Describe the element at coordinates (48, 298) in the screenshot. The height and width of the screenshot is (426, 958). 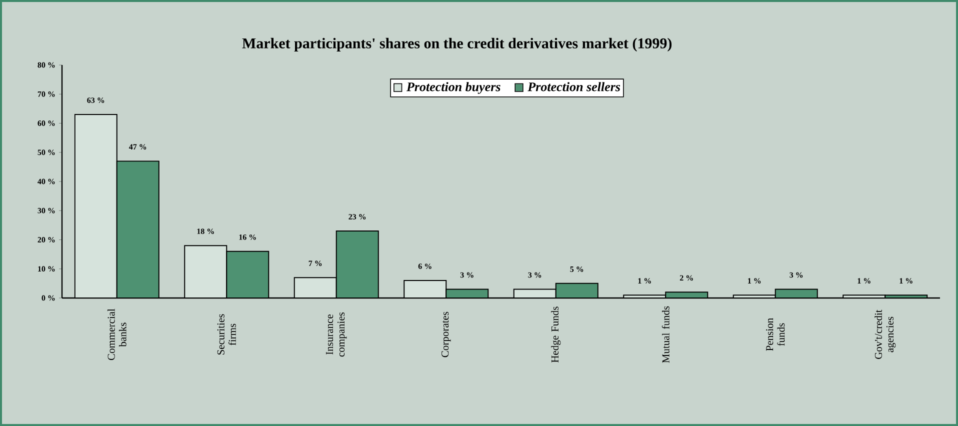
I see `y-tick-label: 0 %` at that location.